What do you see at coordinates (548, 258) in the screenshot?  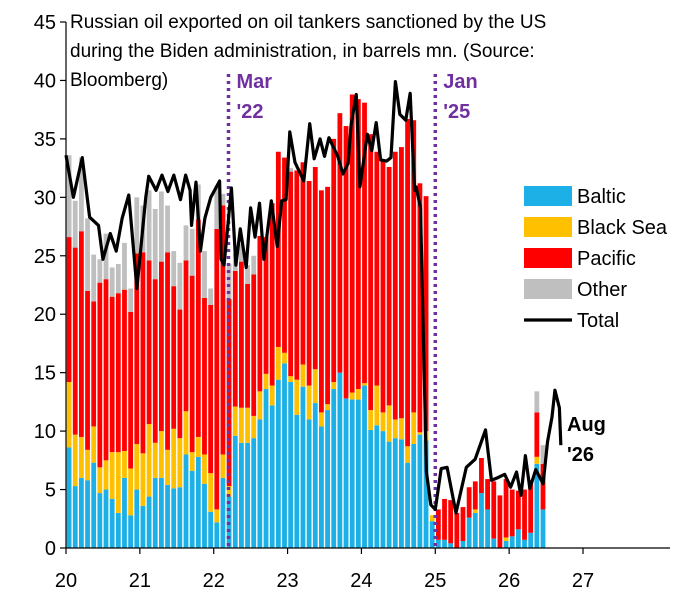 I see `legend-swatch-pacific` at bounding box center [548, 258].